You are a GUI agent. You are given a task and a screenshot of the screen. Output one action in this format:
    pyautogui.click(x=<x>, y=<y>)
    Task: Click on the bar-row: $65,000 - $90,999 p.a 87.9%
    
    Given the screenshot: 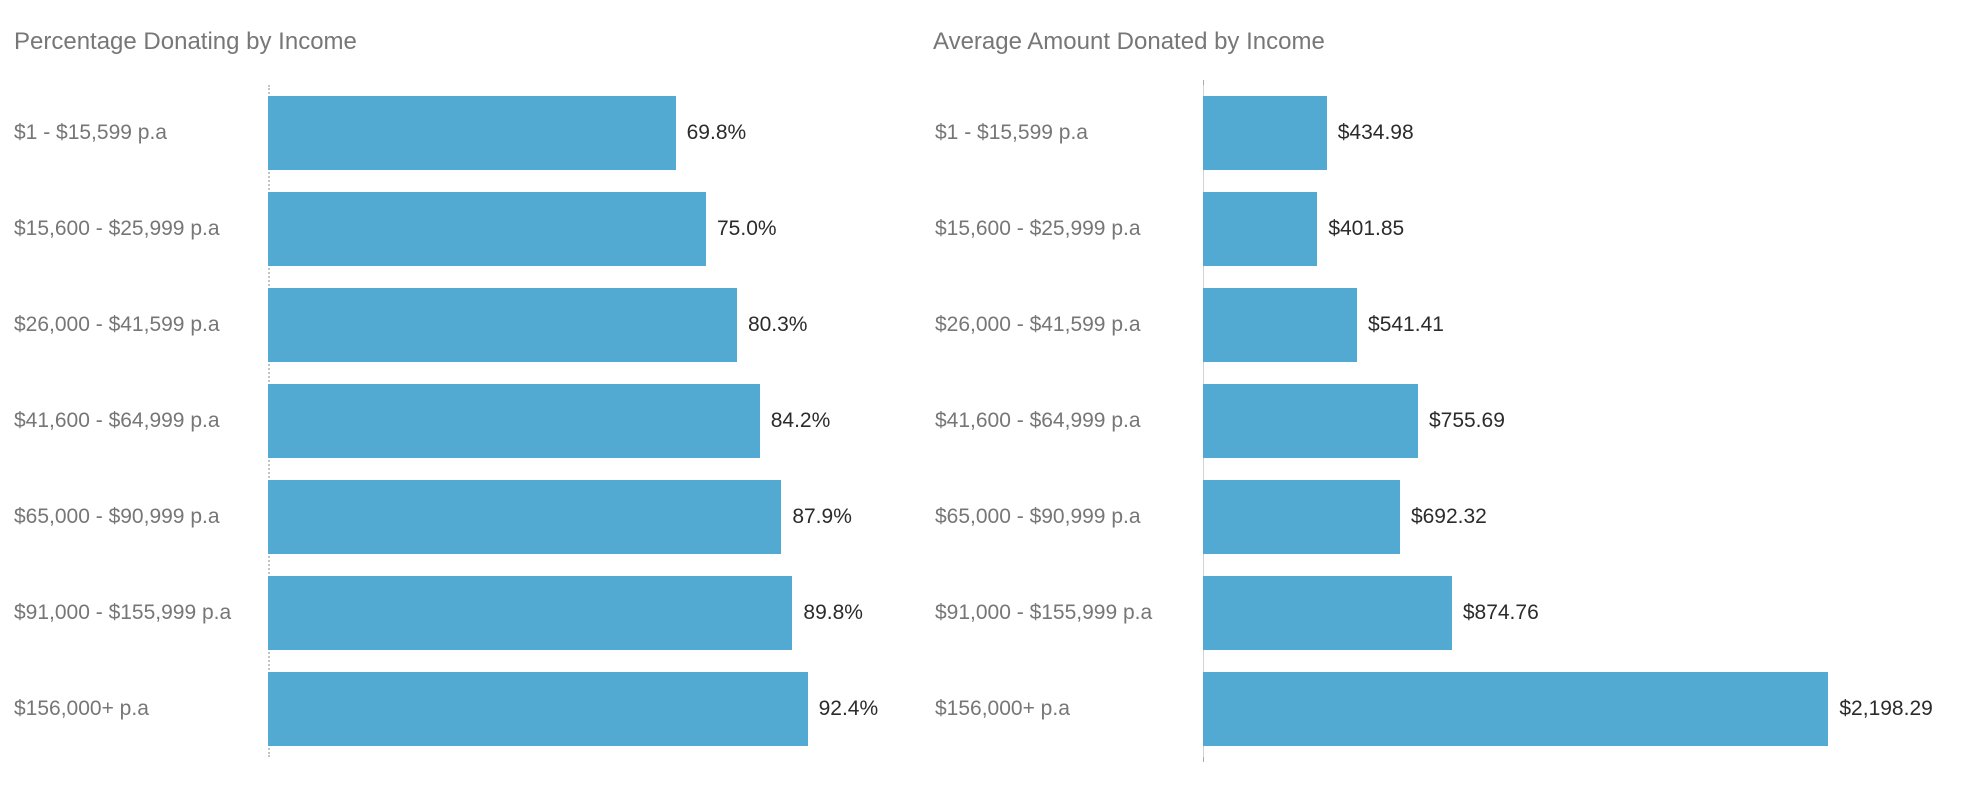 What is the action you would take?
    pyautogui.click(x=450, y=517)
    